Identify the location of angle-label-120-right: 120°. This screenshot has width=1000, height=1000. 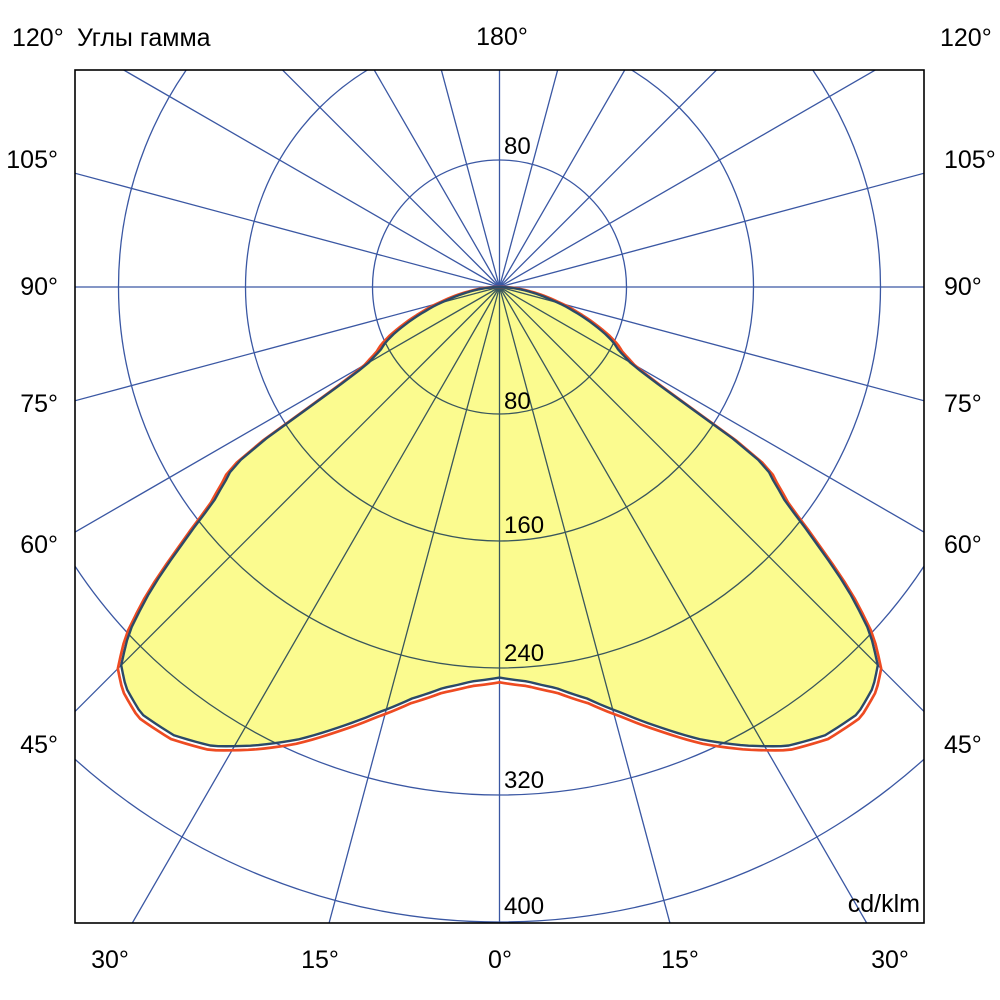
(966, 38).